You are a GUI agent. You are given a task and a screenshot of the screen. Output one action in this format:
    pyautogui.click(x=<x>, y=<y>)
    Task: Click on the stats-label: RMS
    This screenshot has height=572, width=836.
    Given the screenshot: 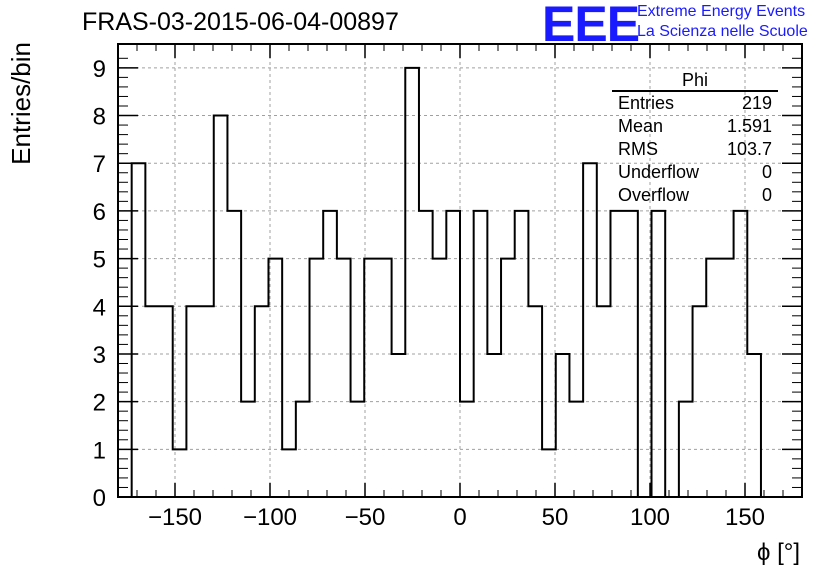 What is the action you would take?
    pyautogui.click(x=638, y=149)
    